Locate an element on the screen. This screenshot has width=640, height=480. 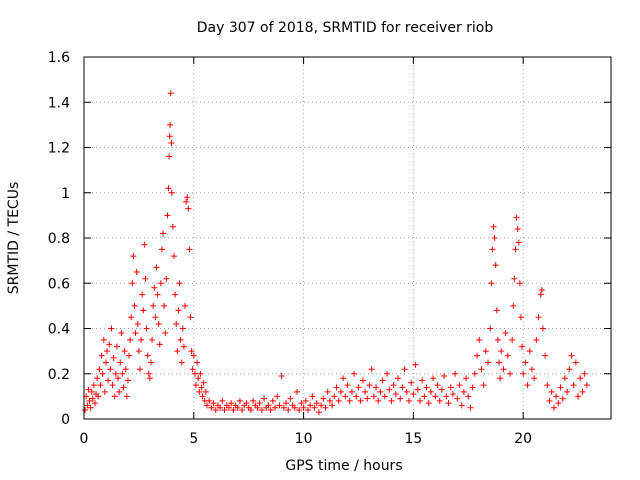
y-tick-label: 0.8 is located at coordinates (59, 239).